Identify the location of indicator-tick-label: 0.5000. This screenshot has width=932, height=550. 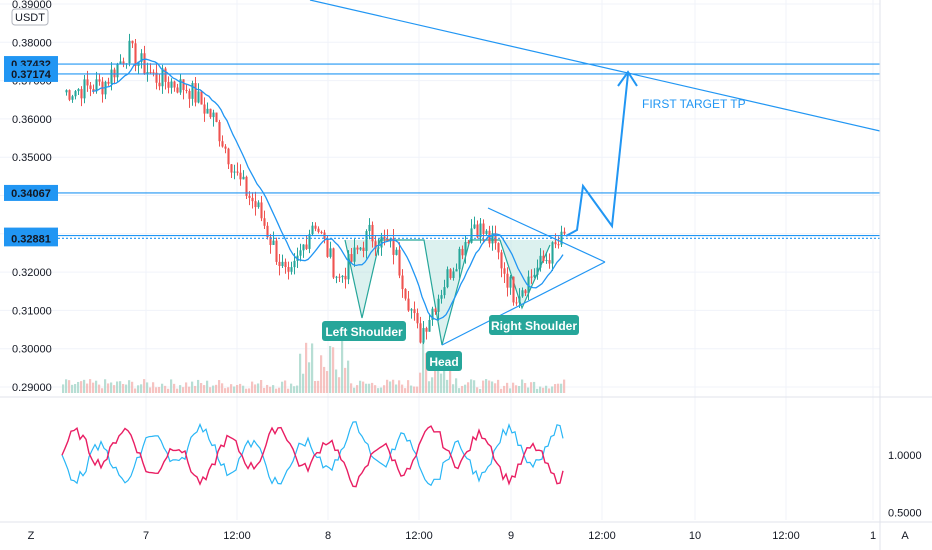
(905, 514).